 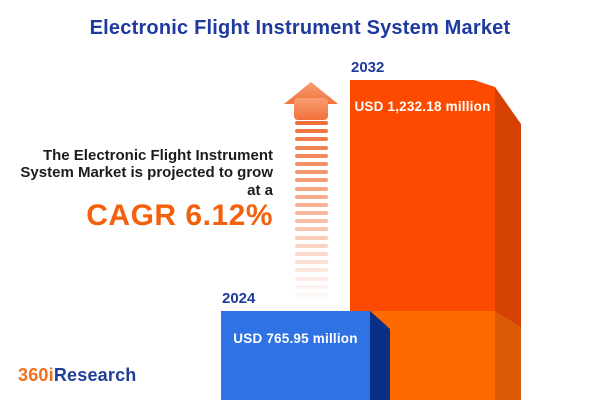 What do you see at coordinates (239, 298) in the screenshot?
I see `bar-label-2024: 2024` at bounding box center [239, 298].